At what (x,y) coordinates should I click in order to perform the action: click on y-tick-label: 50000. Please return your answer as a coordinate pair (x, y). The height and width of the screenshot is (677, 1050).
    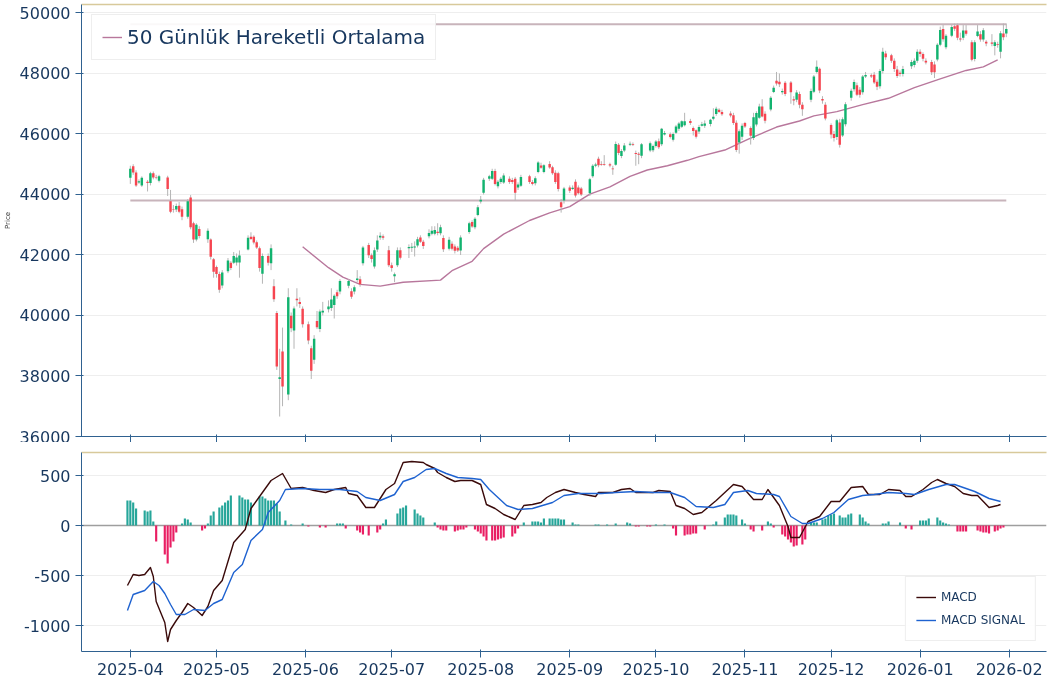
    Looking at the image, I should click on (45, 13).